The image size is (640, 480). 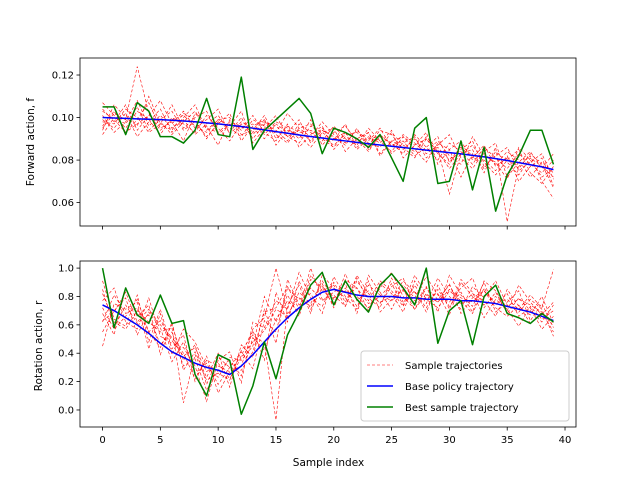 What do you see at coordinates (63, 76) in the screenshot?
I see `forward-y-tick-label-3: 0.12` at bounding box center [63, 76].